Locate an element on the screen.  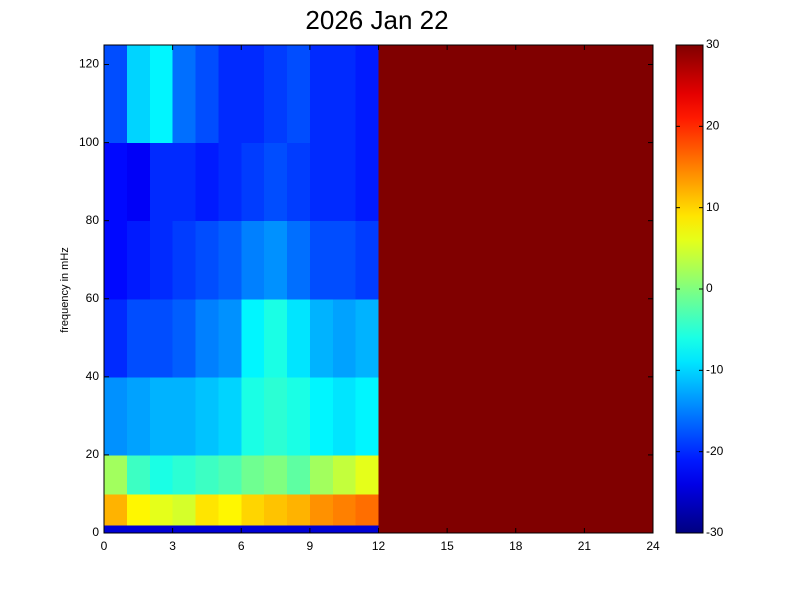
colorbar-tick-label: 20 is located at coordinates (713, 126).